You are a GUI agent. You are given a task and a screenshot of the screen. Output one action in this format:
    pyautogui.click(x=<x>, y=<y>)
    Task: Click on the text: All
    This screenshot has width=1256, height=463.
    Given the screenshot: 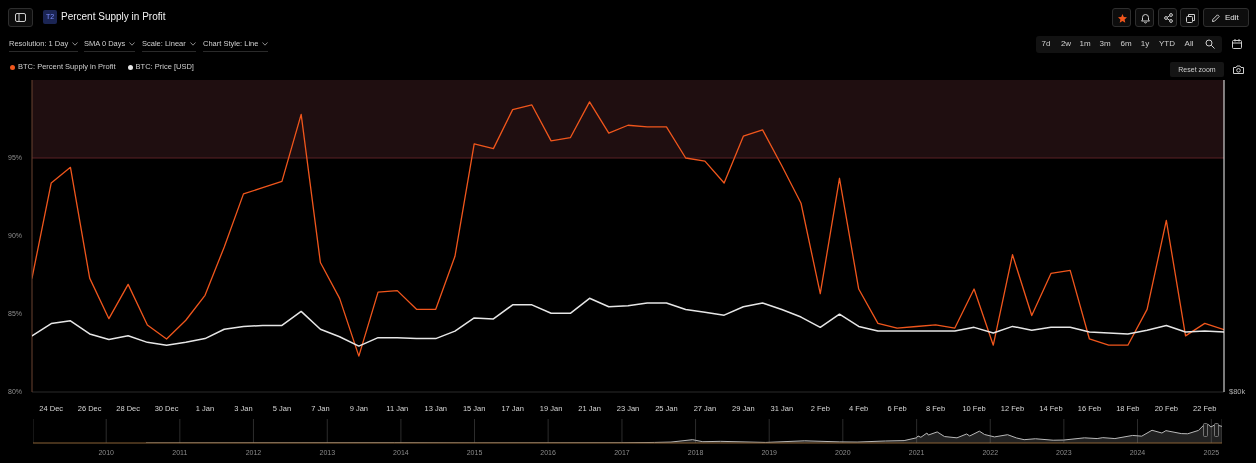 What is the action you would take?
    pyautogui.click(x=1189, y=43)
    